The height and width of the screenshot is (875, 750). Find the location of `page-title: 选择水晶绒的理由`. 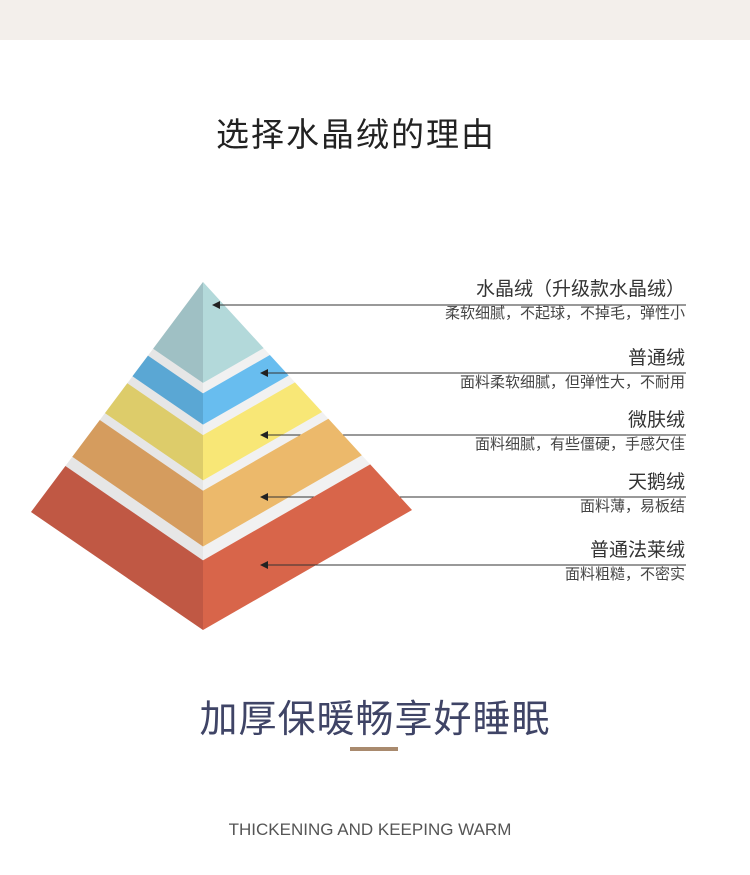

page-title: 选择水晶绒的理由 is located at coordinates (356, 134).